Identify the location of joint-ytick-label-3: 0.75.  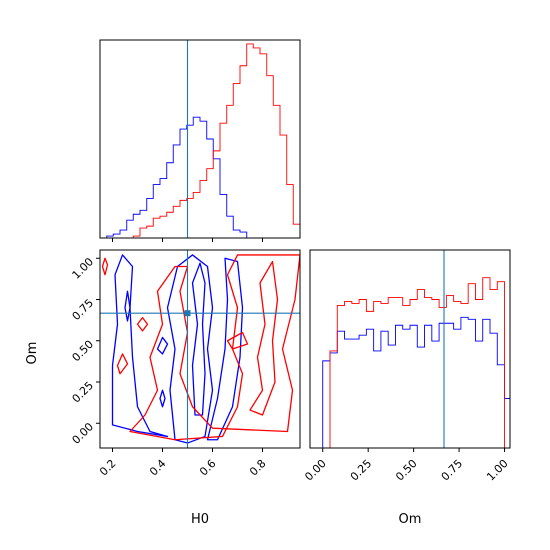
(83, 309).